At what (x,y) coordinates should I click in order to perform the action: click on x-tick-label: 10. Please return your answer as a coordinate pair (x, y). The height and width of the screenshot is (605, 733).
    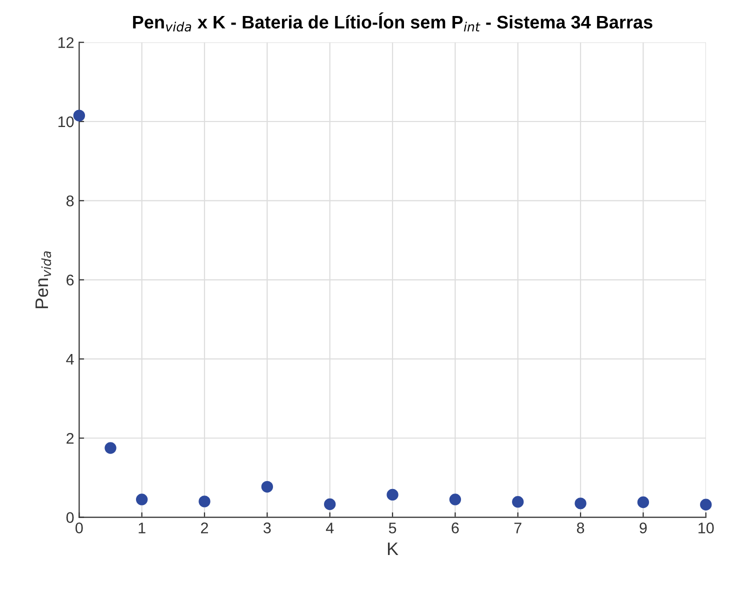
    Looking at the image, I should click on (706, 528).